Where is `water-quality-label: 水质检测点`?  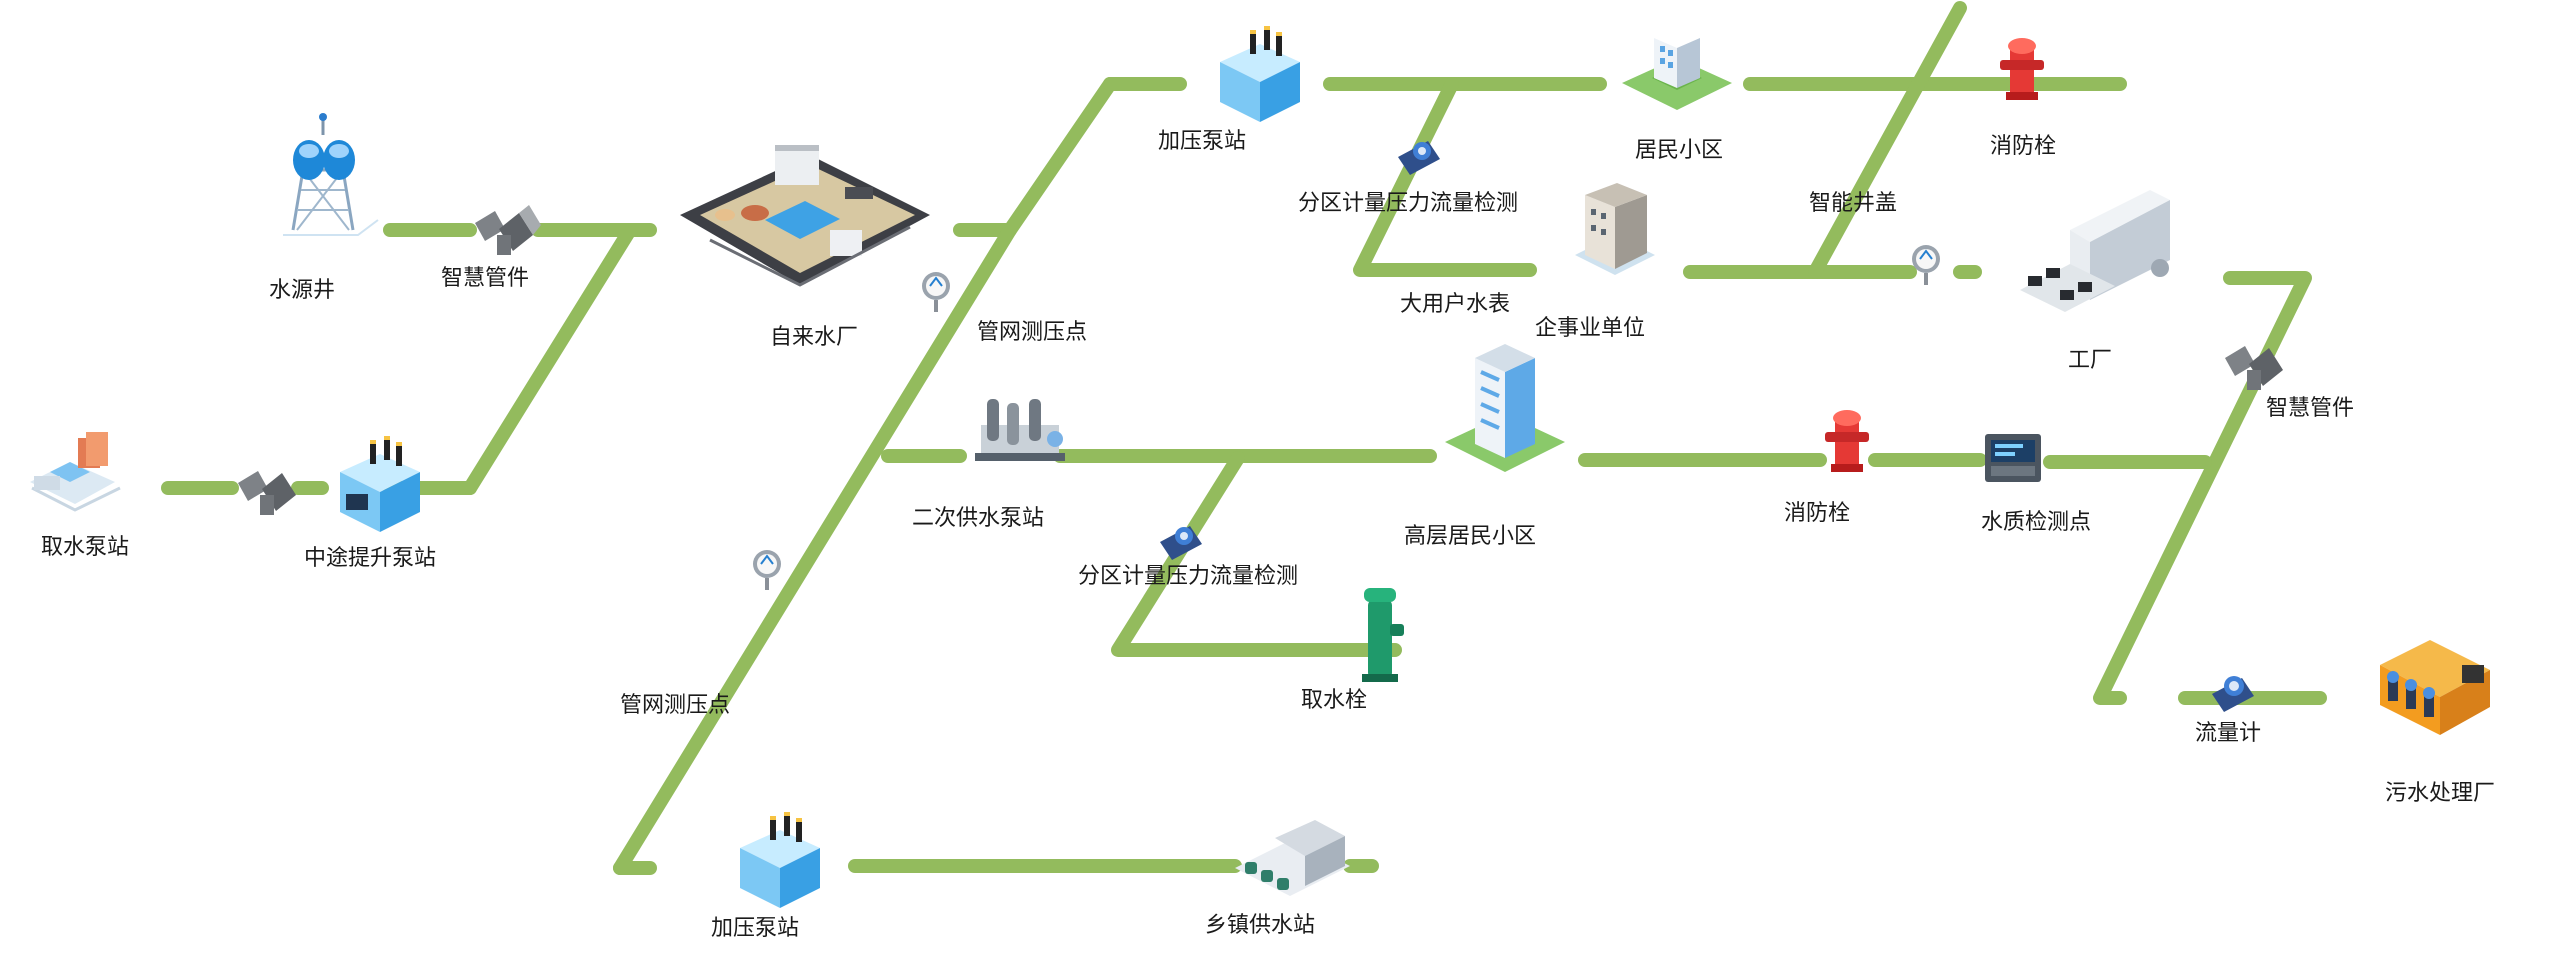
water-quality-label: 水质检测点 is located at coordinates (2036, 522).